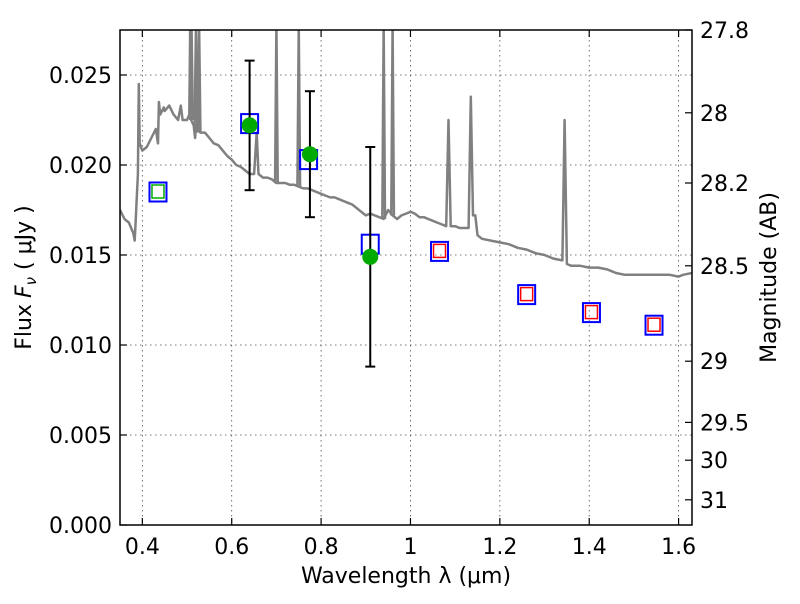 This screenshot has height=604, width=800. Describe the element at coordinates (24, 327) in the screenshot. I see `y-axis-title-main: Flux` at that location.